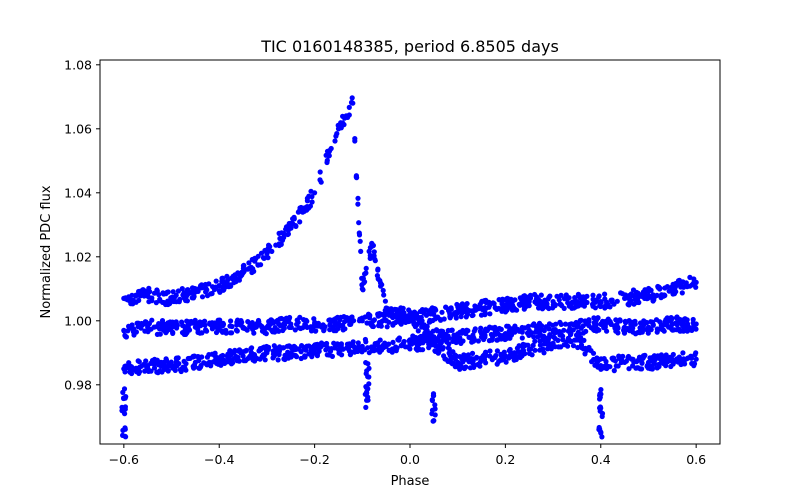 Image resolution: width=800 pixels, height=500 pixels. Describe the element at coordinates (78, 64) in the screenshot. I see `y-tick-label: 1.08` at that location.